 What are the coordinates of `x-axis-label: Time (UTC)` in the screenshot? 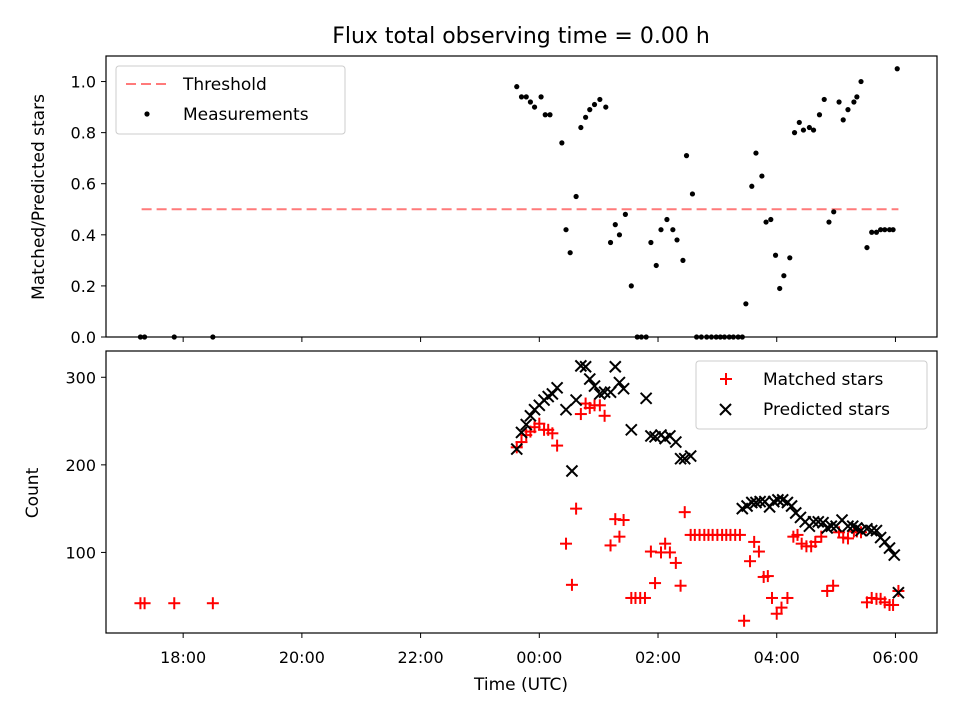 It's located at (520, 685).